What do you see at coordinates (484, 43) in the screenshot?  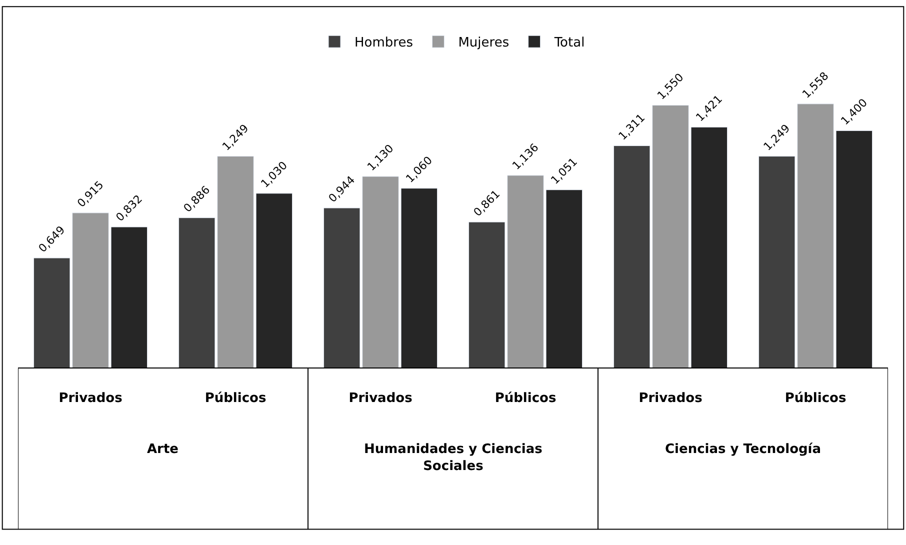 I see `legend-label: Mujeres` at bounding box center [484, 43].